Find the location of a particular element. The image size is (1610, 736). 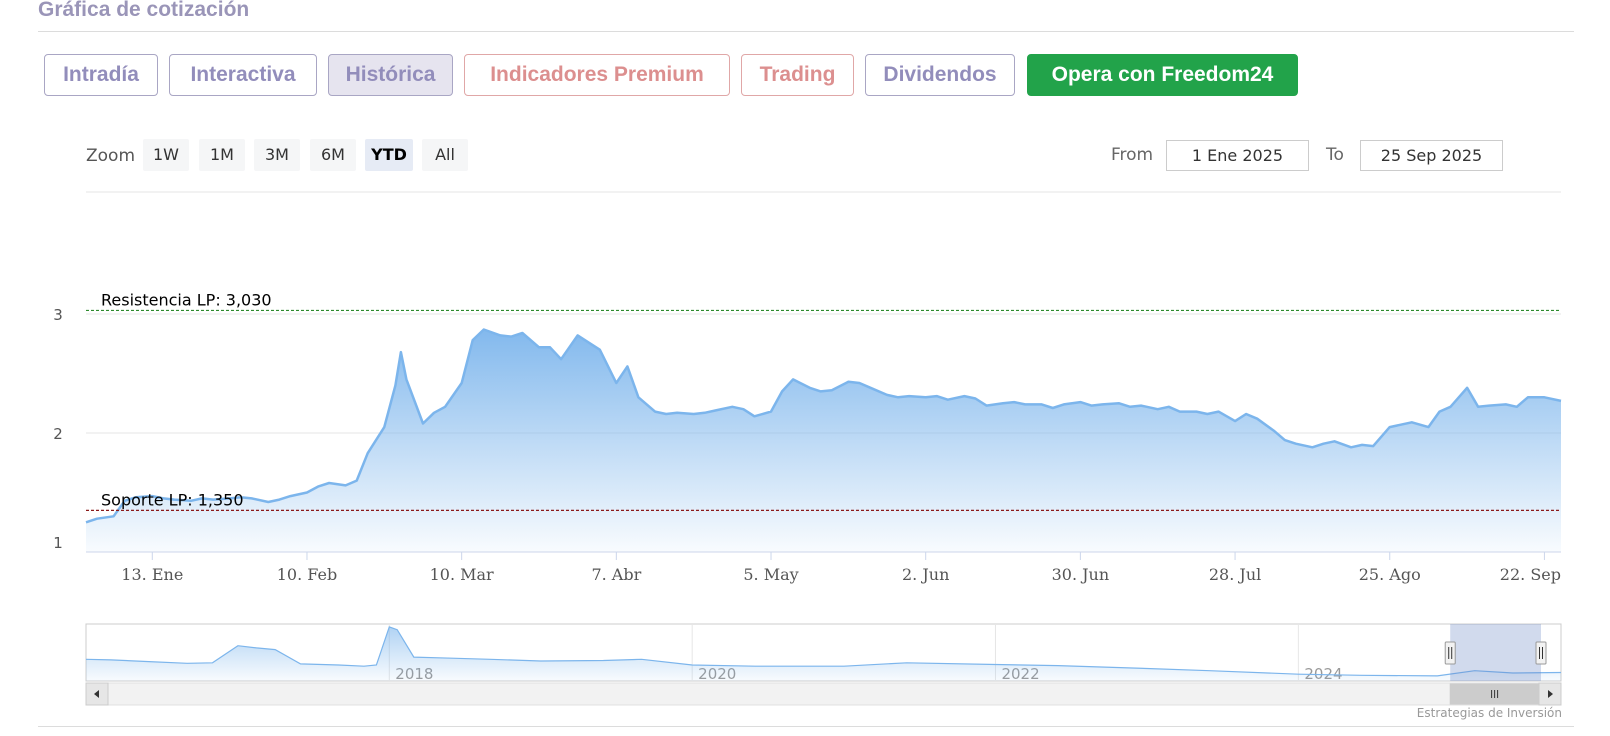

title-divider is located at coordinates (806, 31).